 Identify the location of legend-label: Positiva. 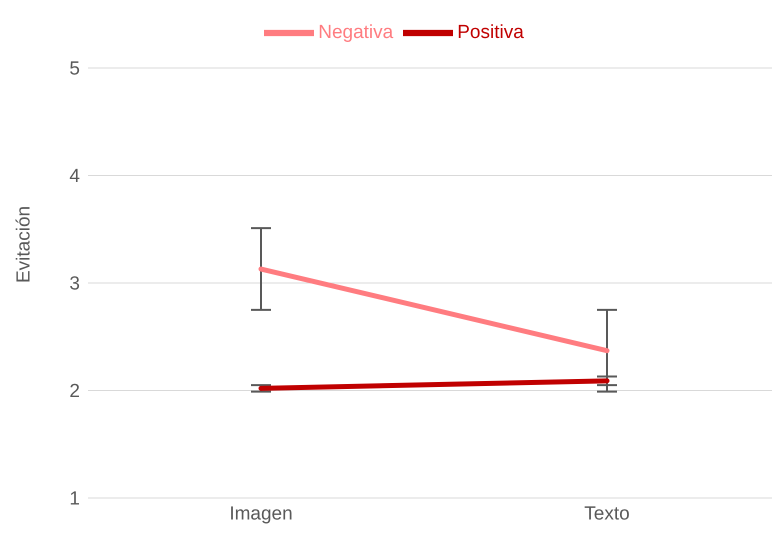
(490, 33).